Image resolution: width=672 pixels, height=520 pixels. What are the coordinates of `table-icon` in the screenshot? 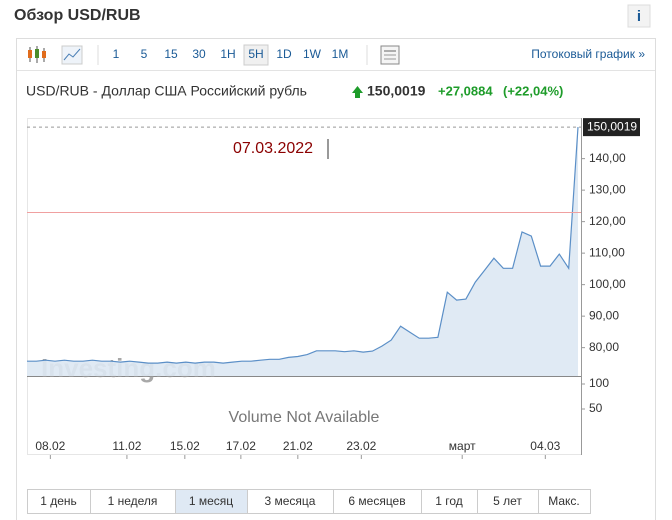 It's located at (390, 55).